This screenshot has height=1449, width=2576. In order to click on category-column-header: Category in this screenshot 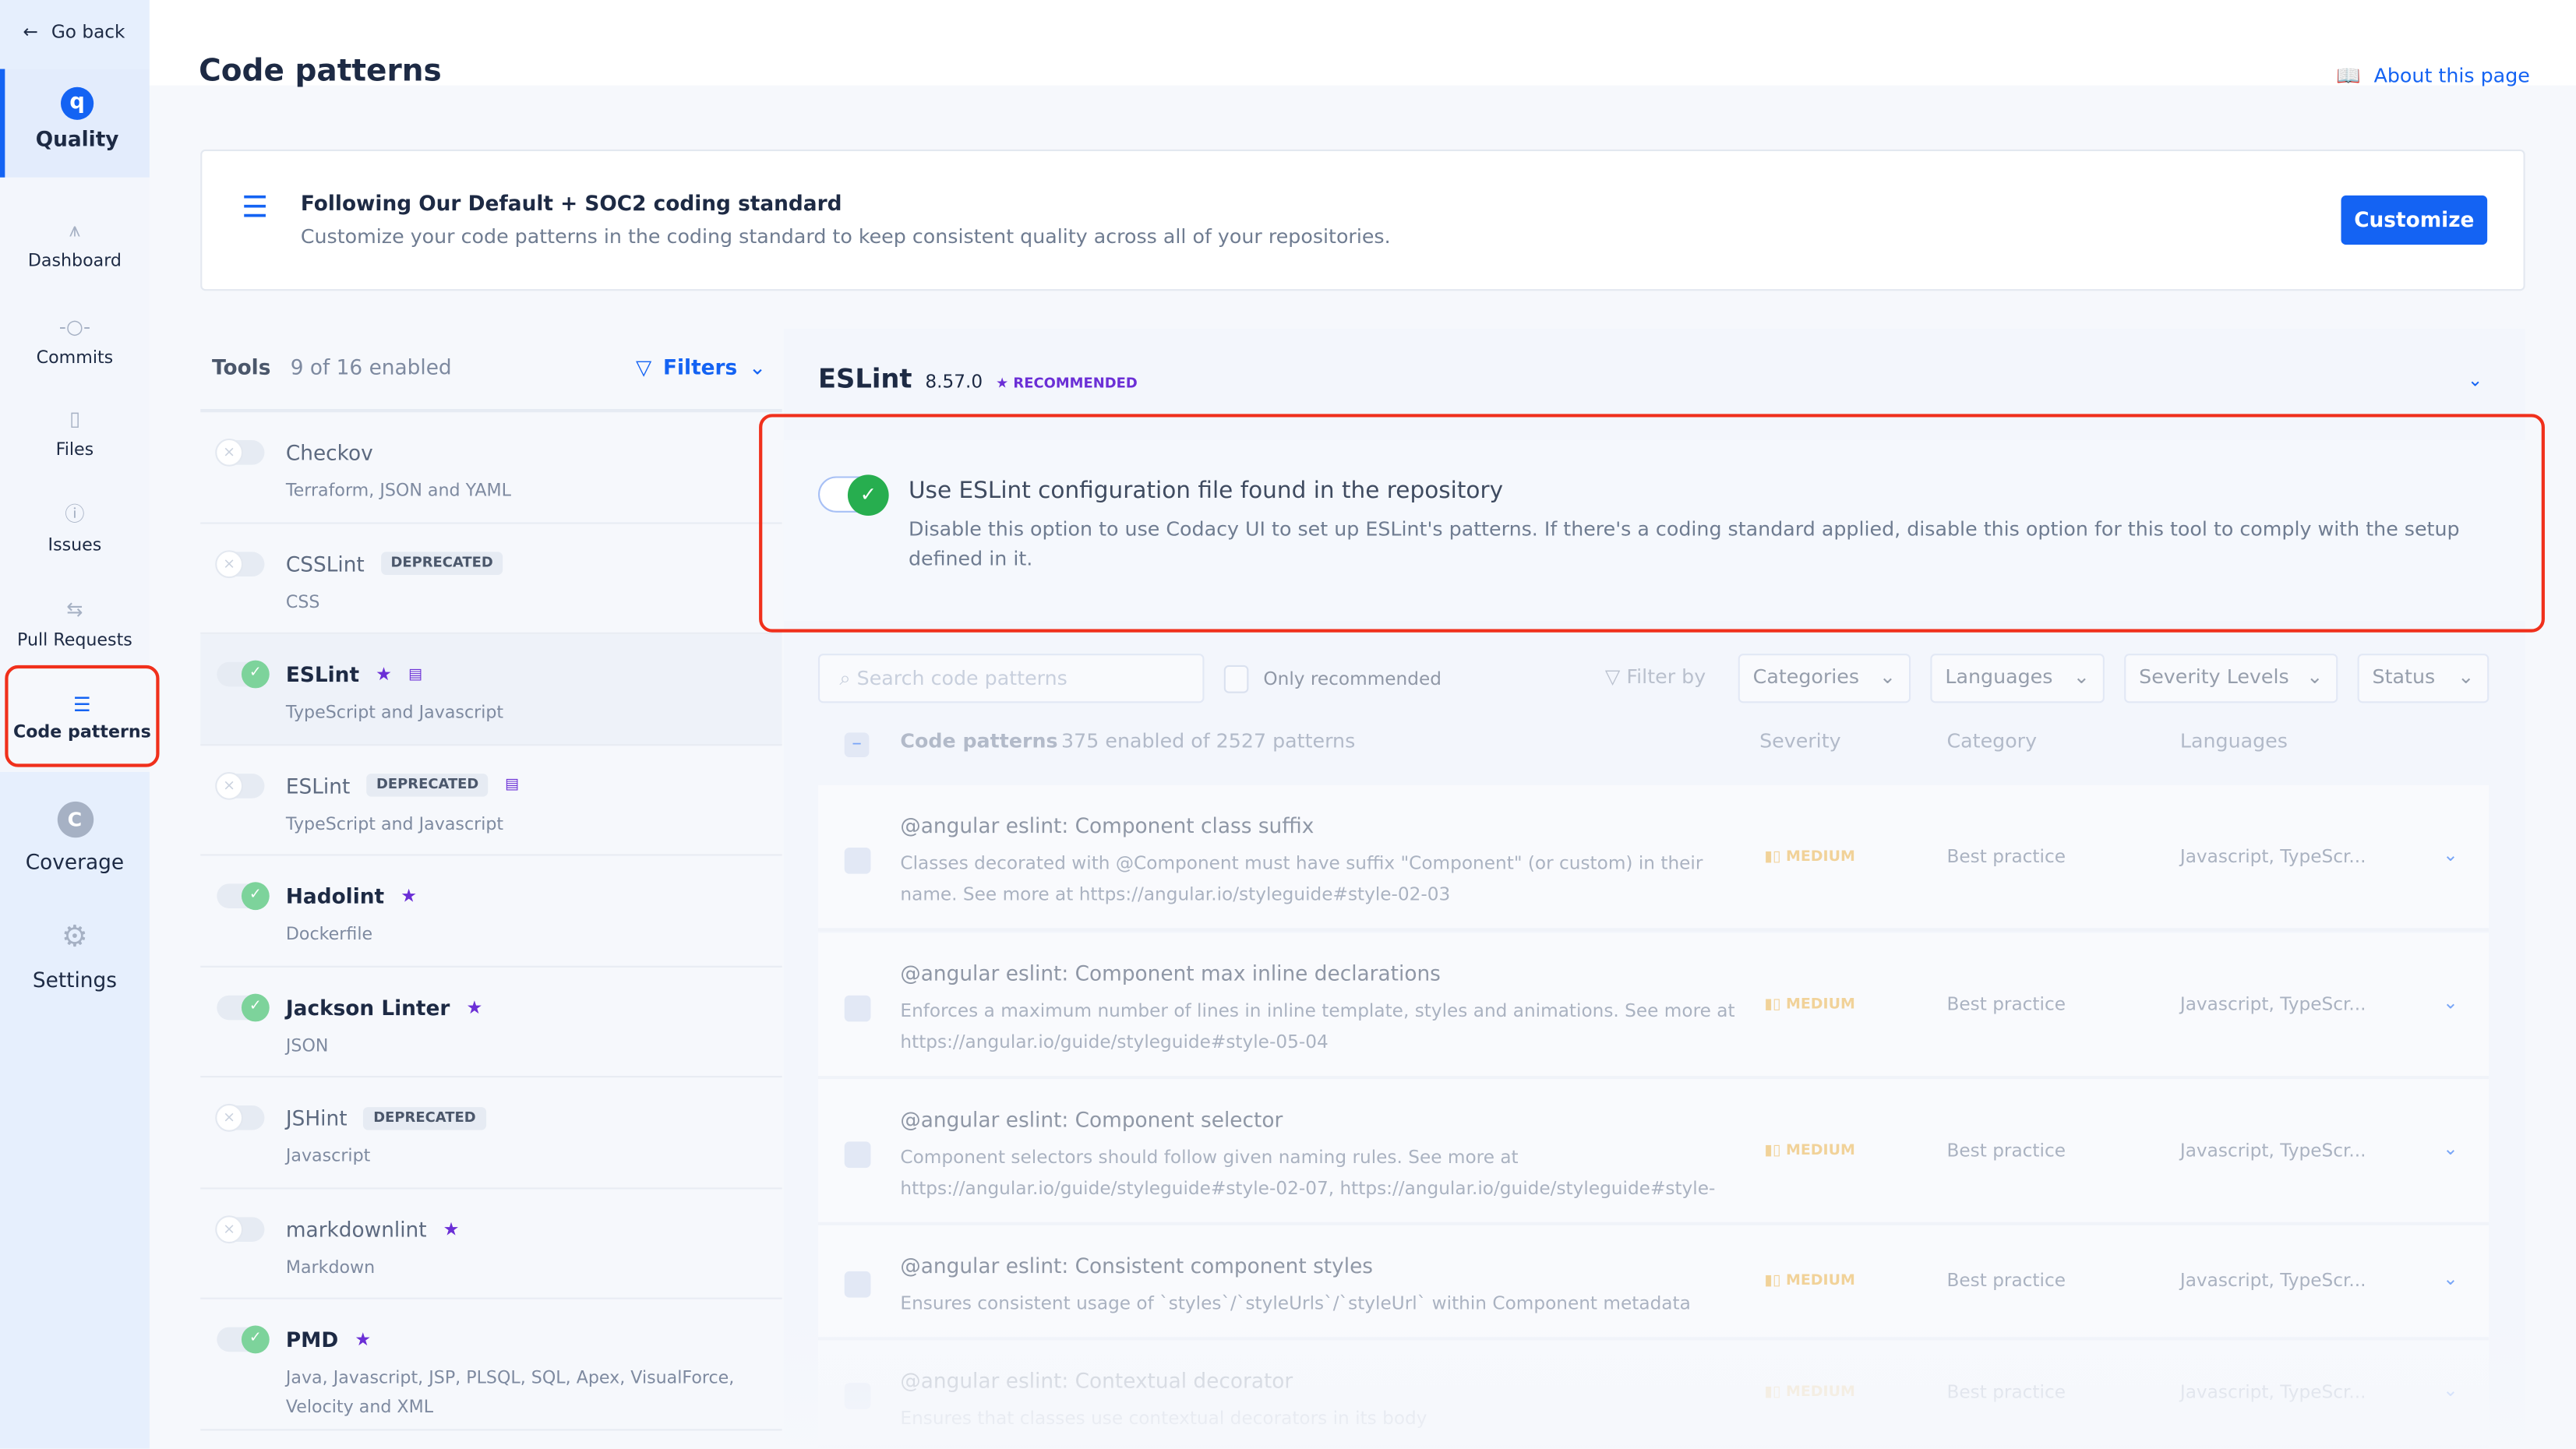, I will do `click(1992, 741)`.